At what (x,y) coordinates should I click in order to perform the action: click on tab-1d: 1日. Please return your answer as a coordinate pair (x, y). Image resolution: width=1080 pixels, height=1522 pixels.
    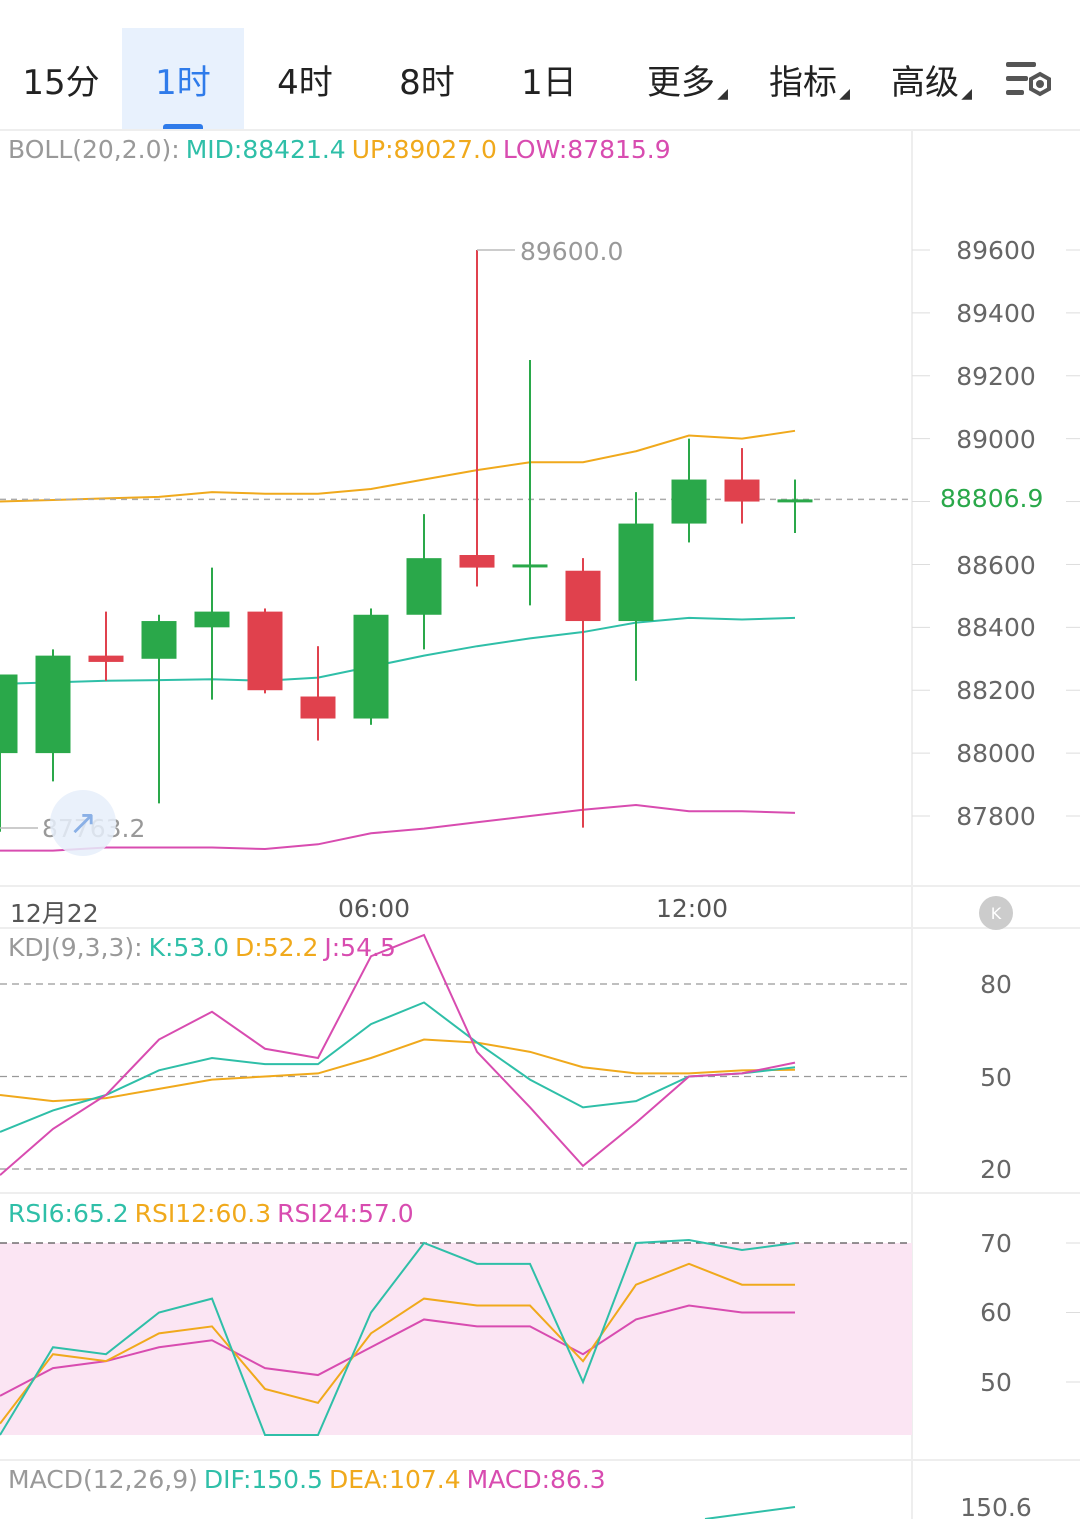
    Looking at the image, I should click on (549, 79).